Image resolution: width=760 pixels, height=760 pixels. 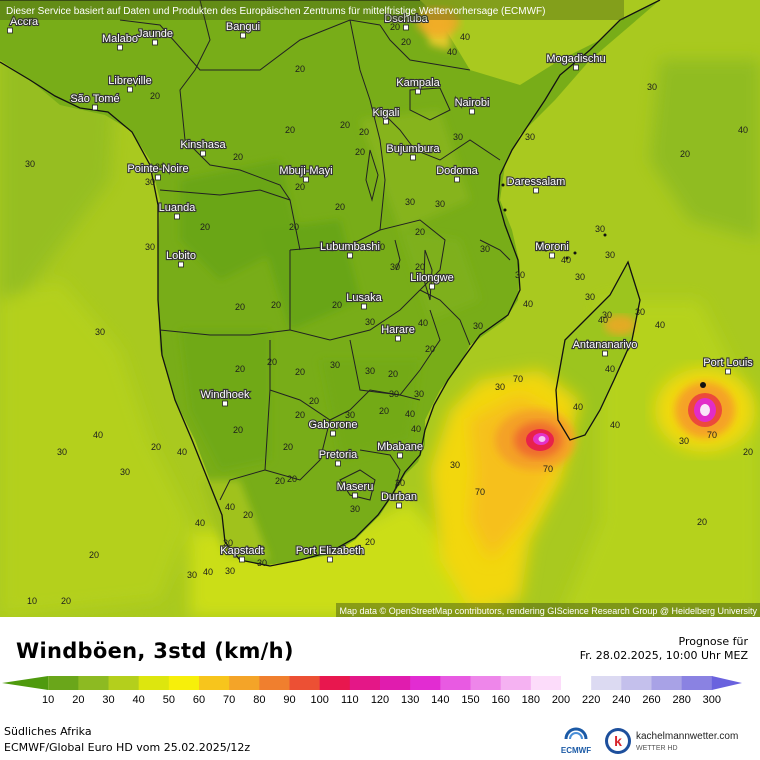 What do you see at coordinates (24, 22) in the screenshot?
I see `city-label: Accra` at bounding box center [24, 22].